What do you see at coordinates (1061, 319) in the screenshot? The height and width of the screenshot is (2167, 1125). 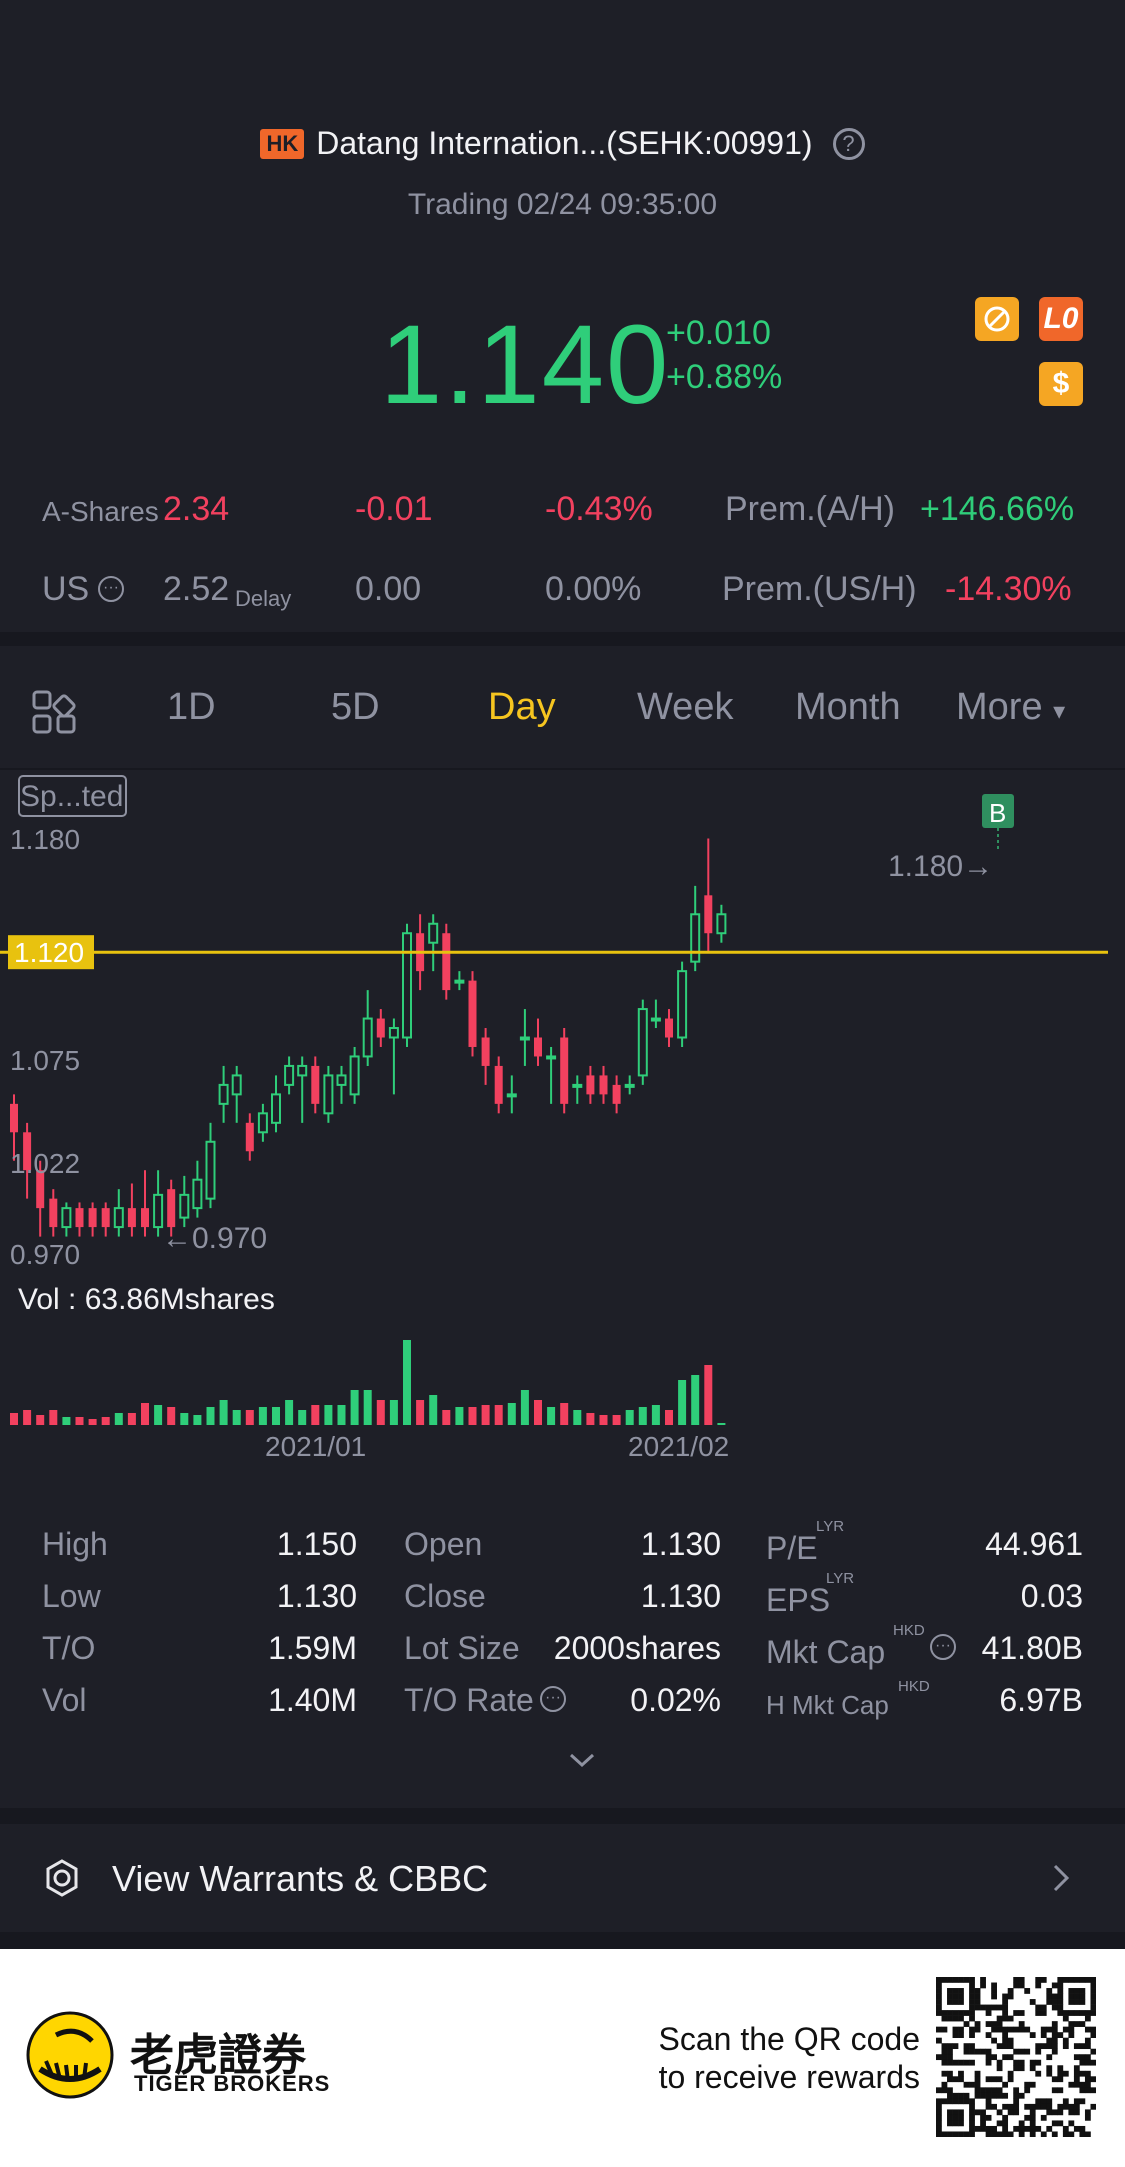 I see `level-zero-icon: L0` at bounding box center [1061, 319].